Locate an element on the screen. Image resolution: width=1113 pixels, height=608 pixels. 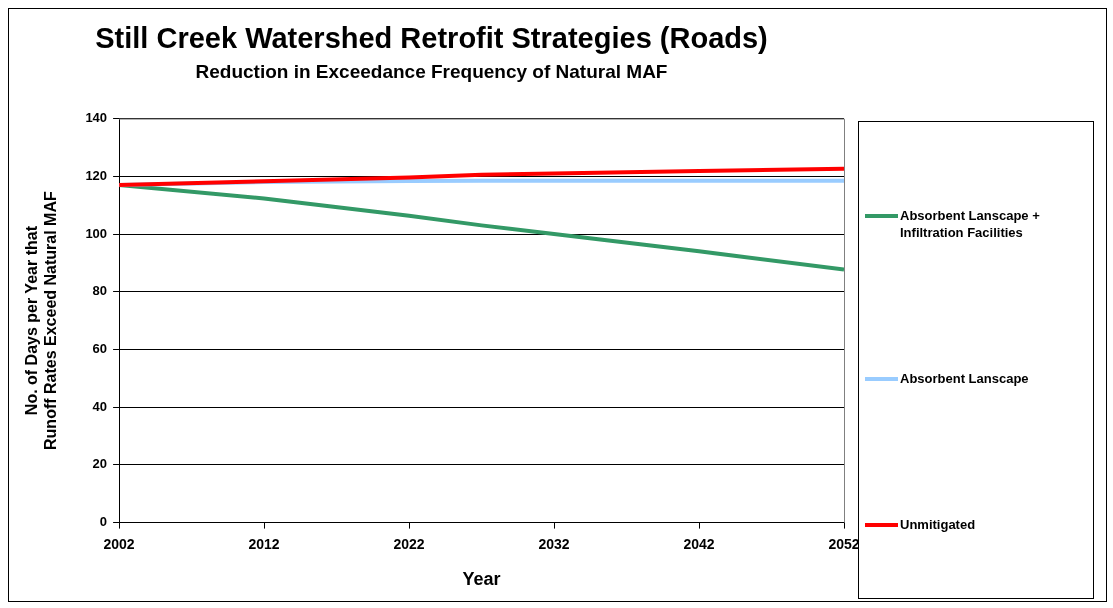
chart-title: Still Creek Watershed Retrofit Strategies (Roads) is located at coordinates (431, 38).